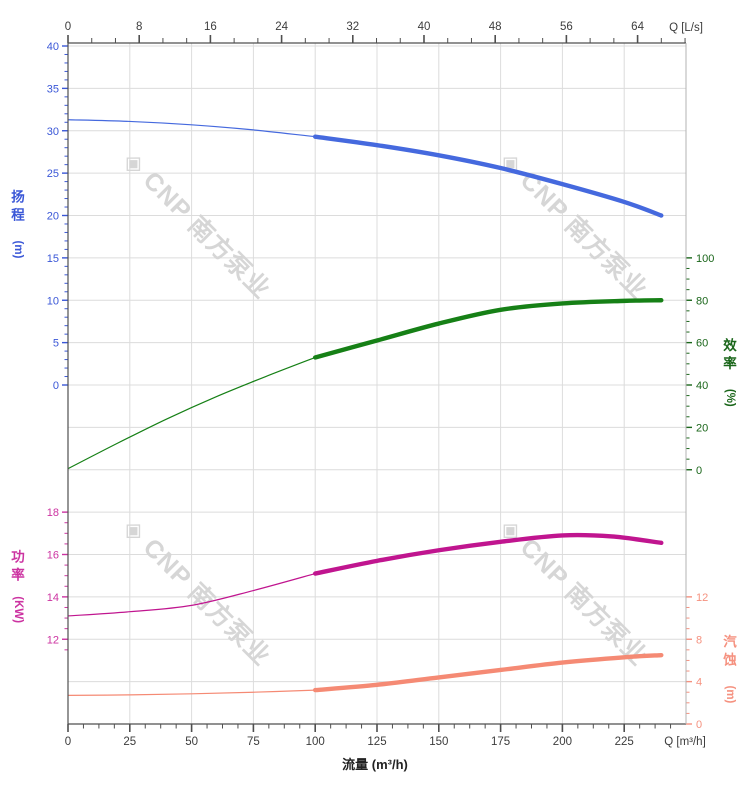 The height and width of the screenshot is (797, 752). Describe the element at coordinates (191, 692) in the screenshot. I see `npsh-curve-thin` at that location.